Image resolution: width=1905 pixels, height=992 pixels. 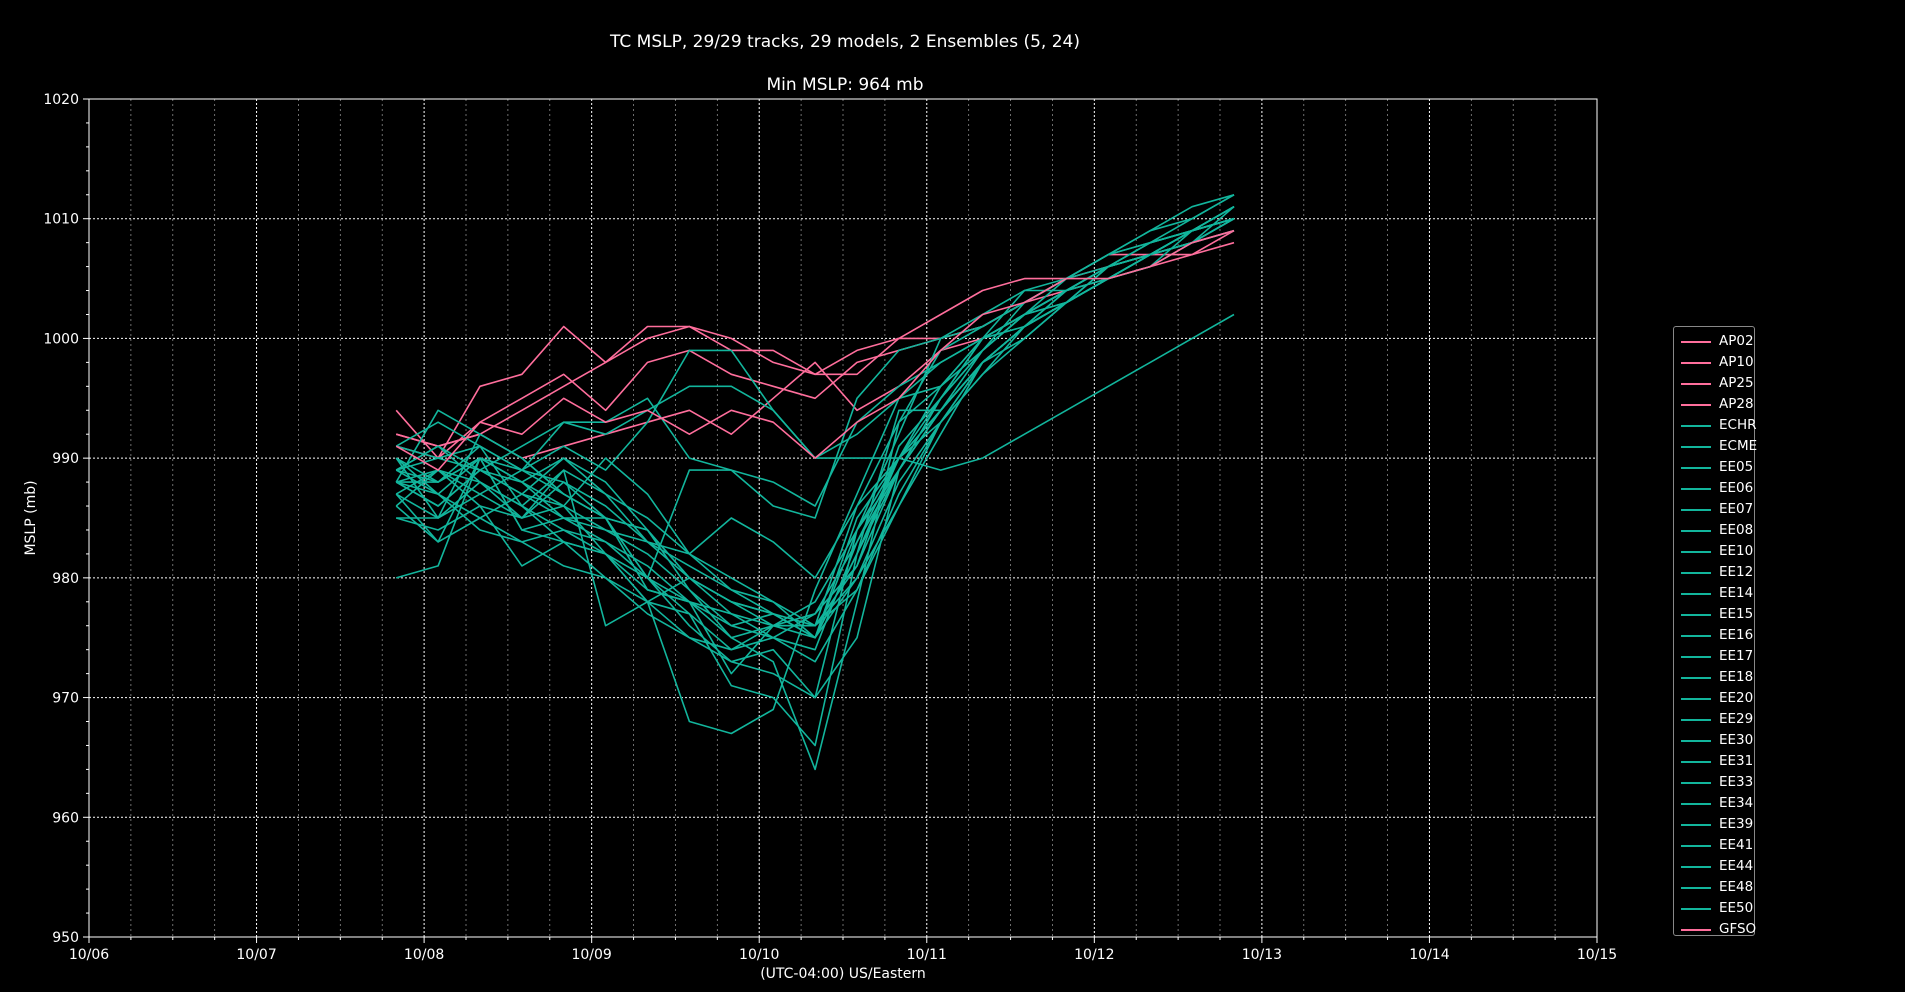 What do you see at coordinates (1094, 955) in the screenshot?
I see `x-tick-label: 10/12` at bounding box center [1094, 955].